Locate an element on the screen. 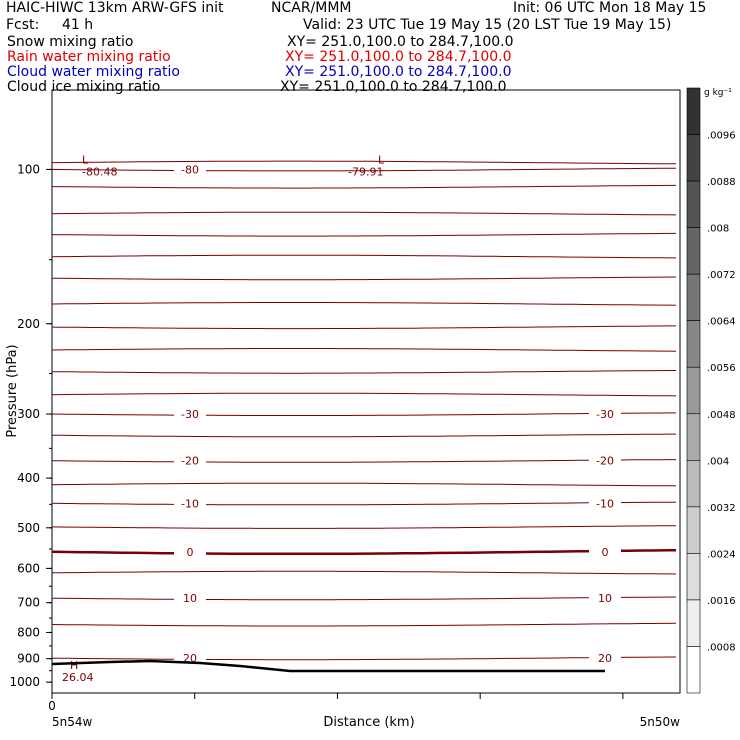  extremum-letter-0: L is located at coordinates (85, 159).